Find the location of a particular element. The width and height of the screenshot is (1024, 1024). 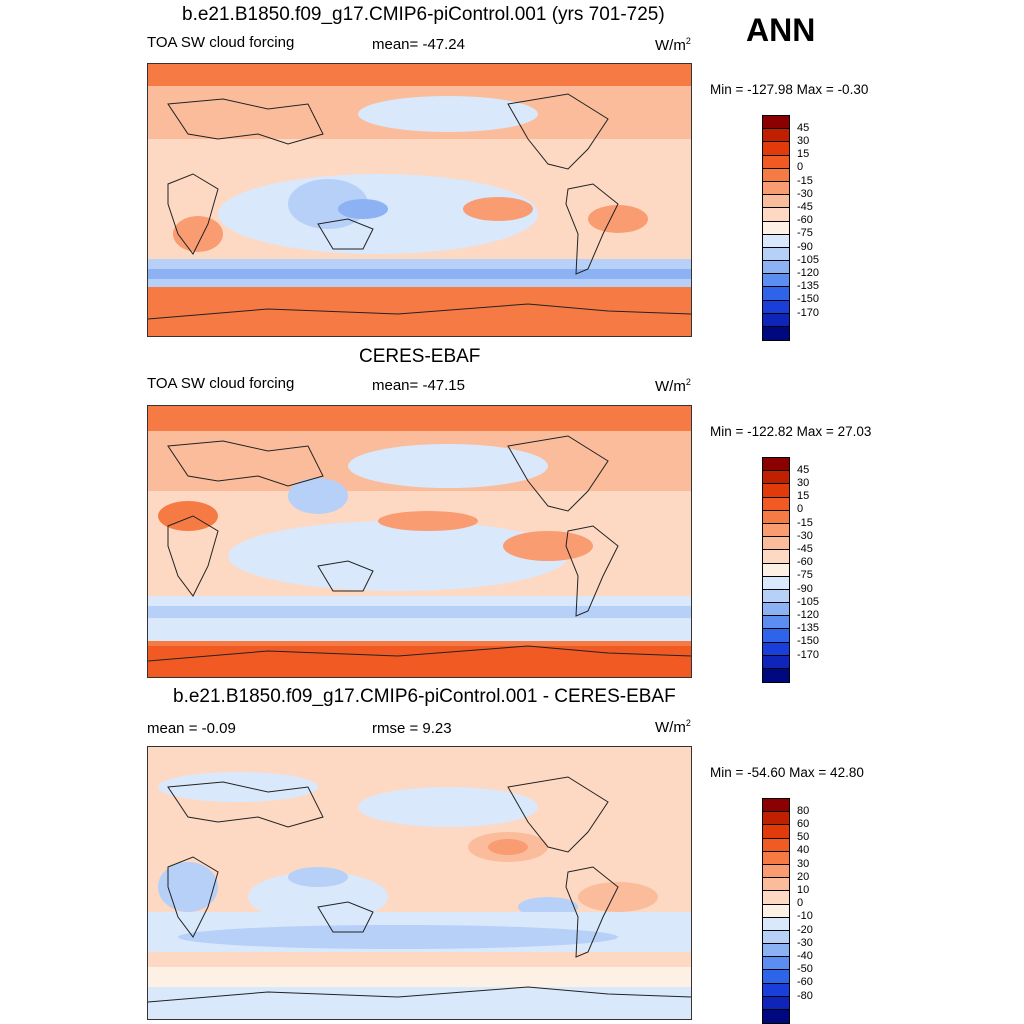

panel1-minmax: Min = -127.98 Max = -0.30 is located at coordinates (789, 89).